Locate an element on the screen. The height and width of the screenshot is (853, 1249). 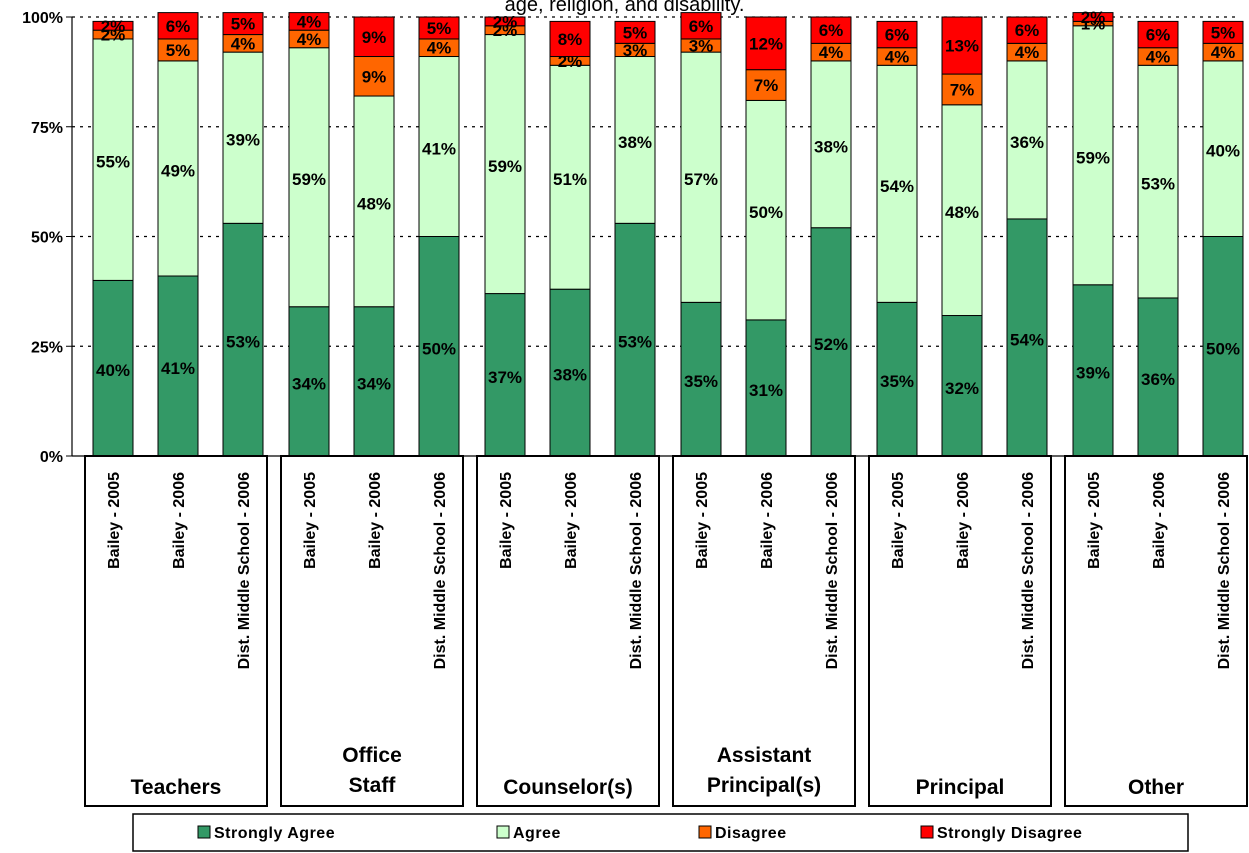
bar-segment-disagree is located at coordinates (962, 89).